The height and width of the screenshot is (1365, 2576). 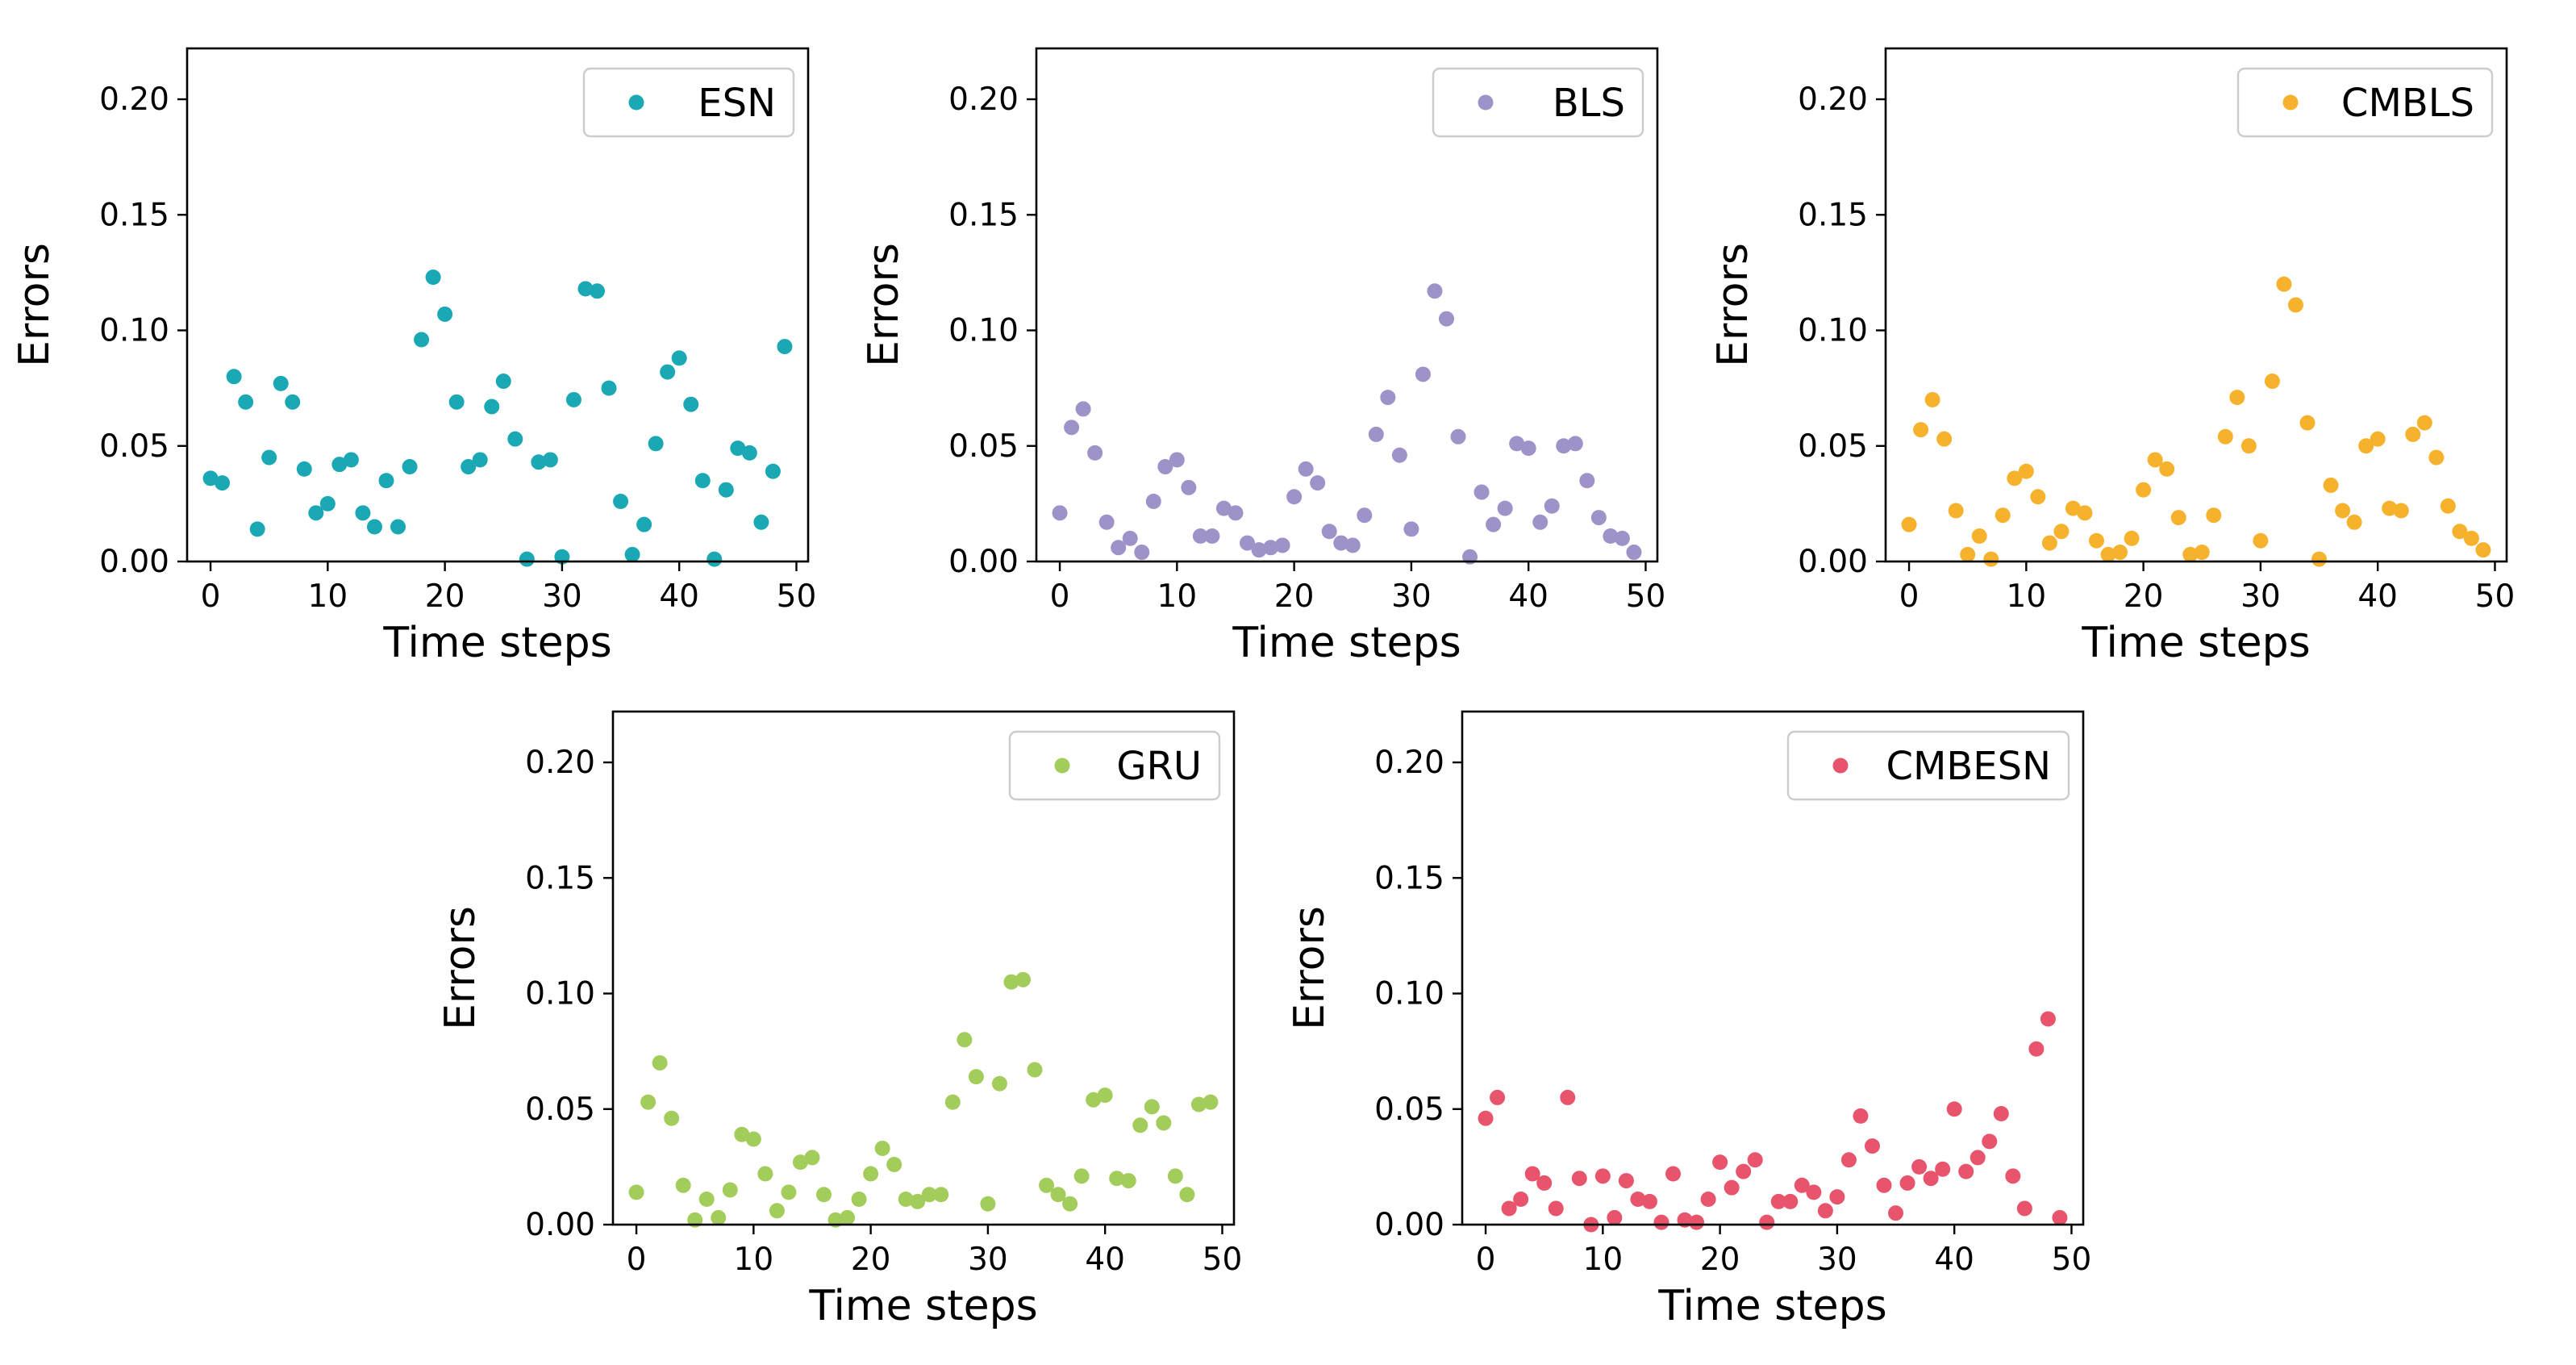 I want to click on legend-box, so click(x=2365, y=102).